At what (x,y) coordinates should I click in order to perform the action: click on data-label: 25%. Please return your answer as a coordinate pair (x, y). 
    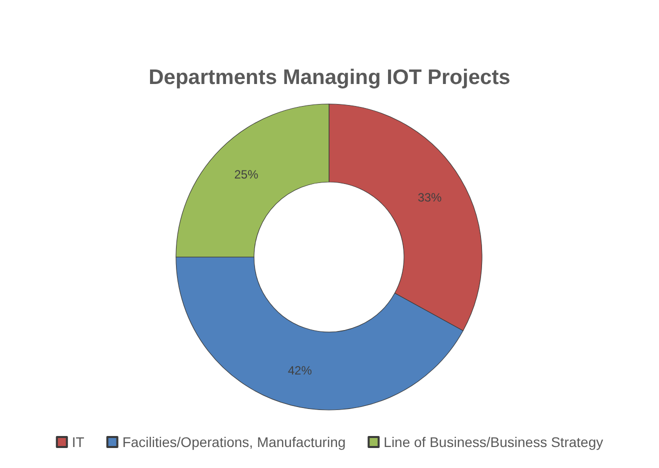
    Looking at the image, I should click on (246, 174).